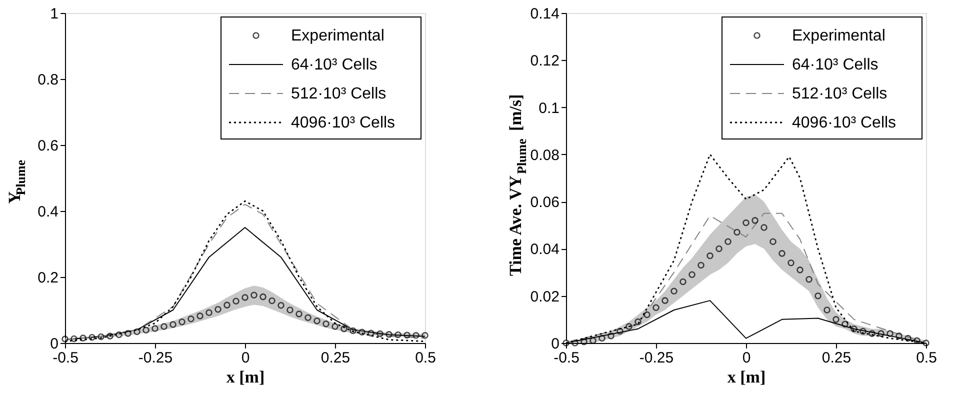 The height and width of the screenshot is (410, 961). What do you see at coordinates (48, 146) in the screenshot?
I see `y-tick-label: 0.6` at bounding box center [48, 146].